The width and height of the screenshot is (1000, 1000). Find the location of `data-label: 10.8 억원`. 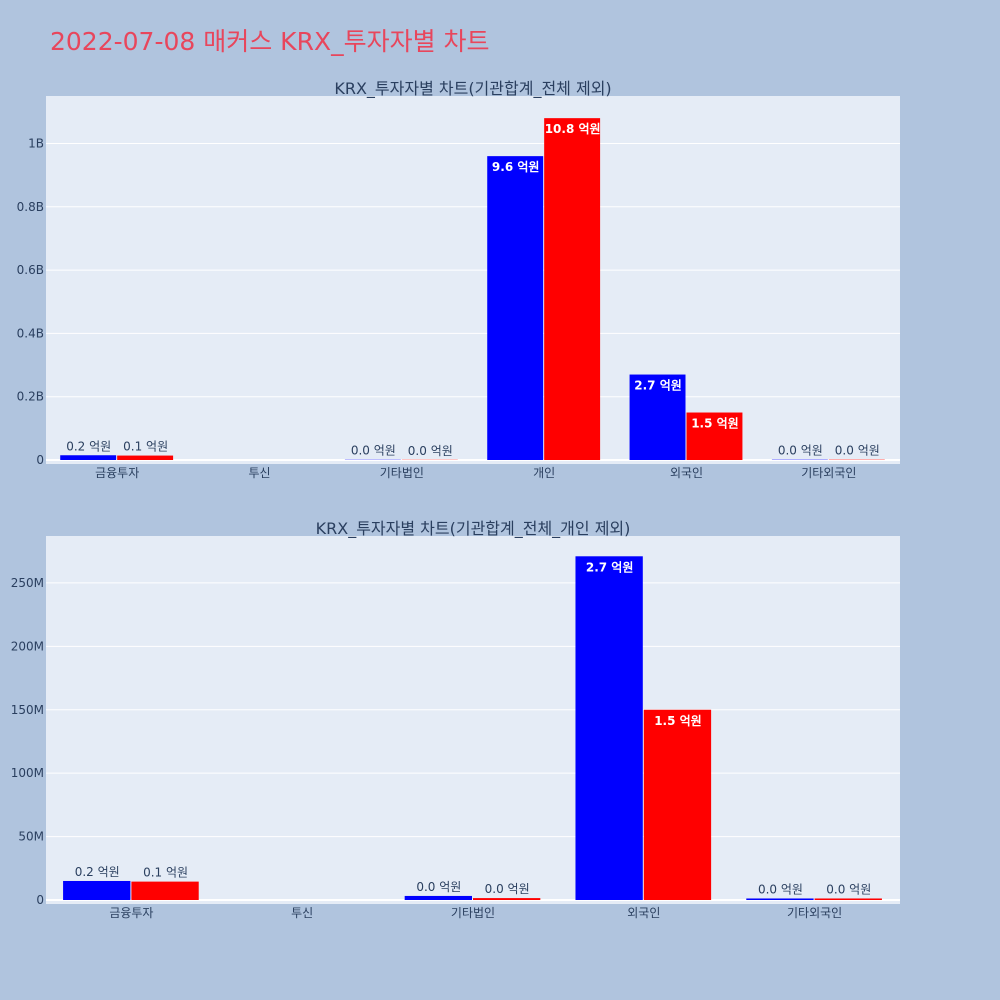

data-label: 10.8 억원 is located at coordinates (573, 129).